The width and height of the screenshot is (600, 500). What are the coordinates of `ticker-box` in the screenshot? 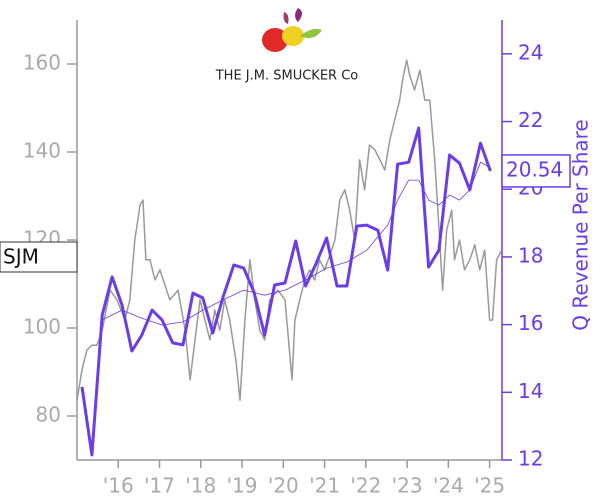 It's located at (39, 257).